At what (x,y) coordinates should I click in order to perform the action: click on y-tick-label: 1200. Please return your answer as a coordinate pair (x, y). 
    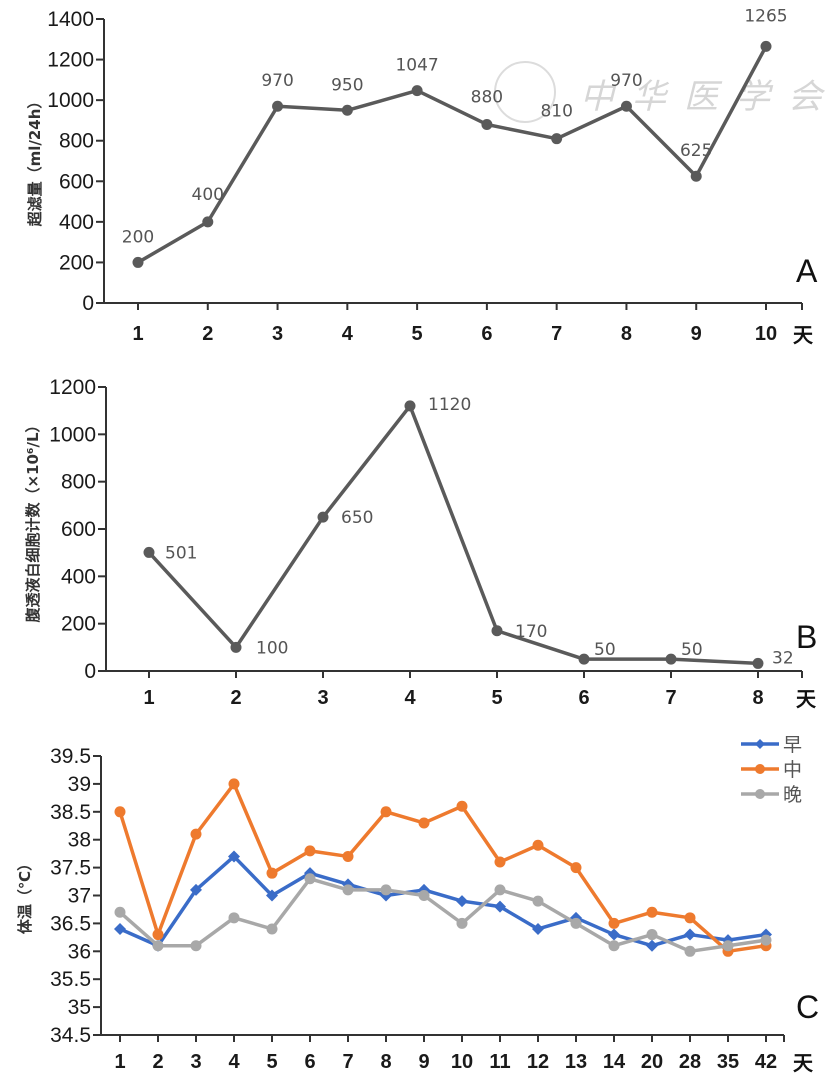
    Looking at the image, I should click on (72, 387).